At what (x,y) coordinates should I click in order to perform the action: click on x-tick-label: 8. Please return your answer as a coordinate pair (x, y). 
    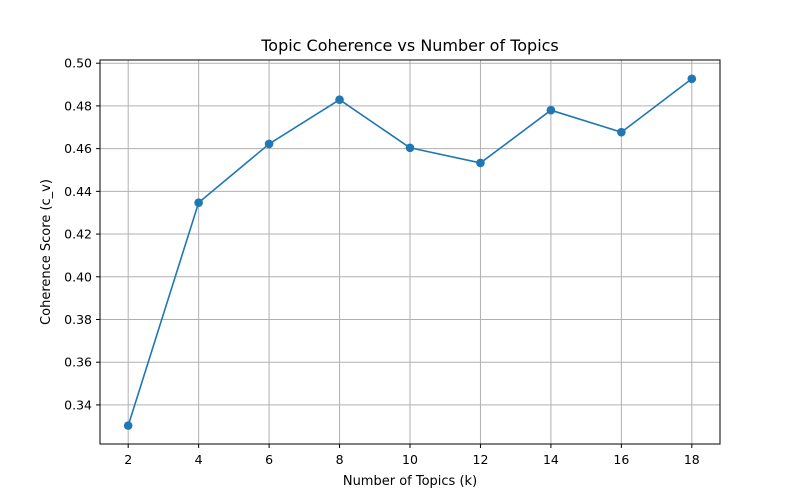
    Looking at the image, I should click on (340, 459).